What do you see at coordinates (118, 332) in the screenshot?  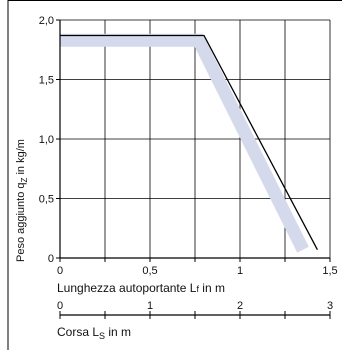 I see `x-axis-secondary-label-unit: in m` at bounding box center [118, 332].